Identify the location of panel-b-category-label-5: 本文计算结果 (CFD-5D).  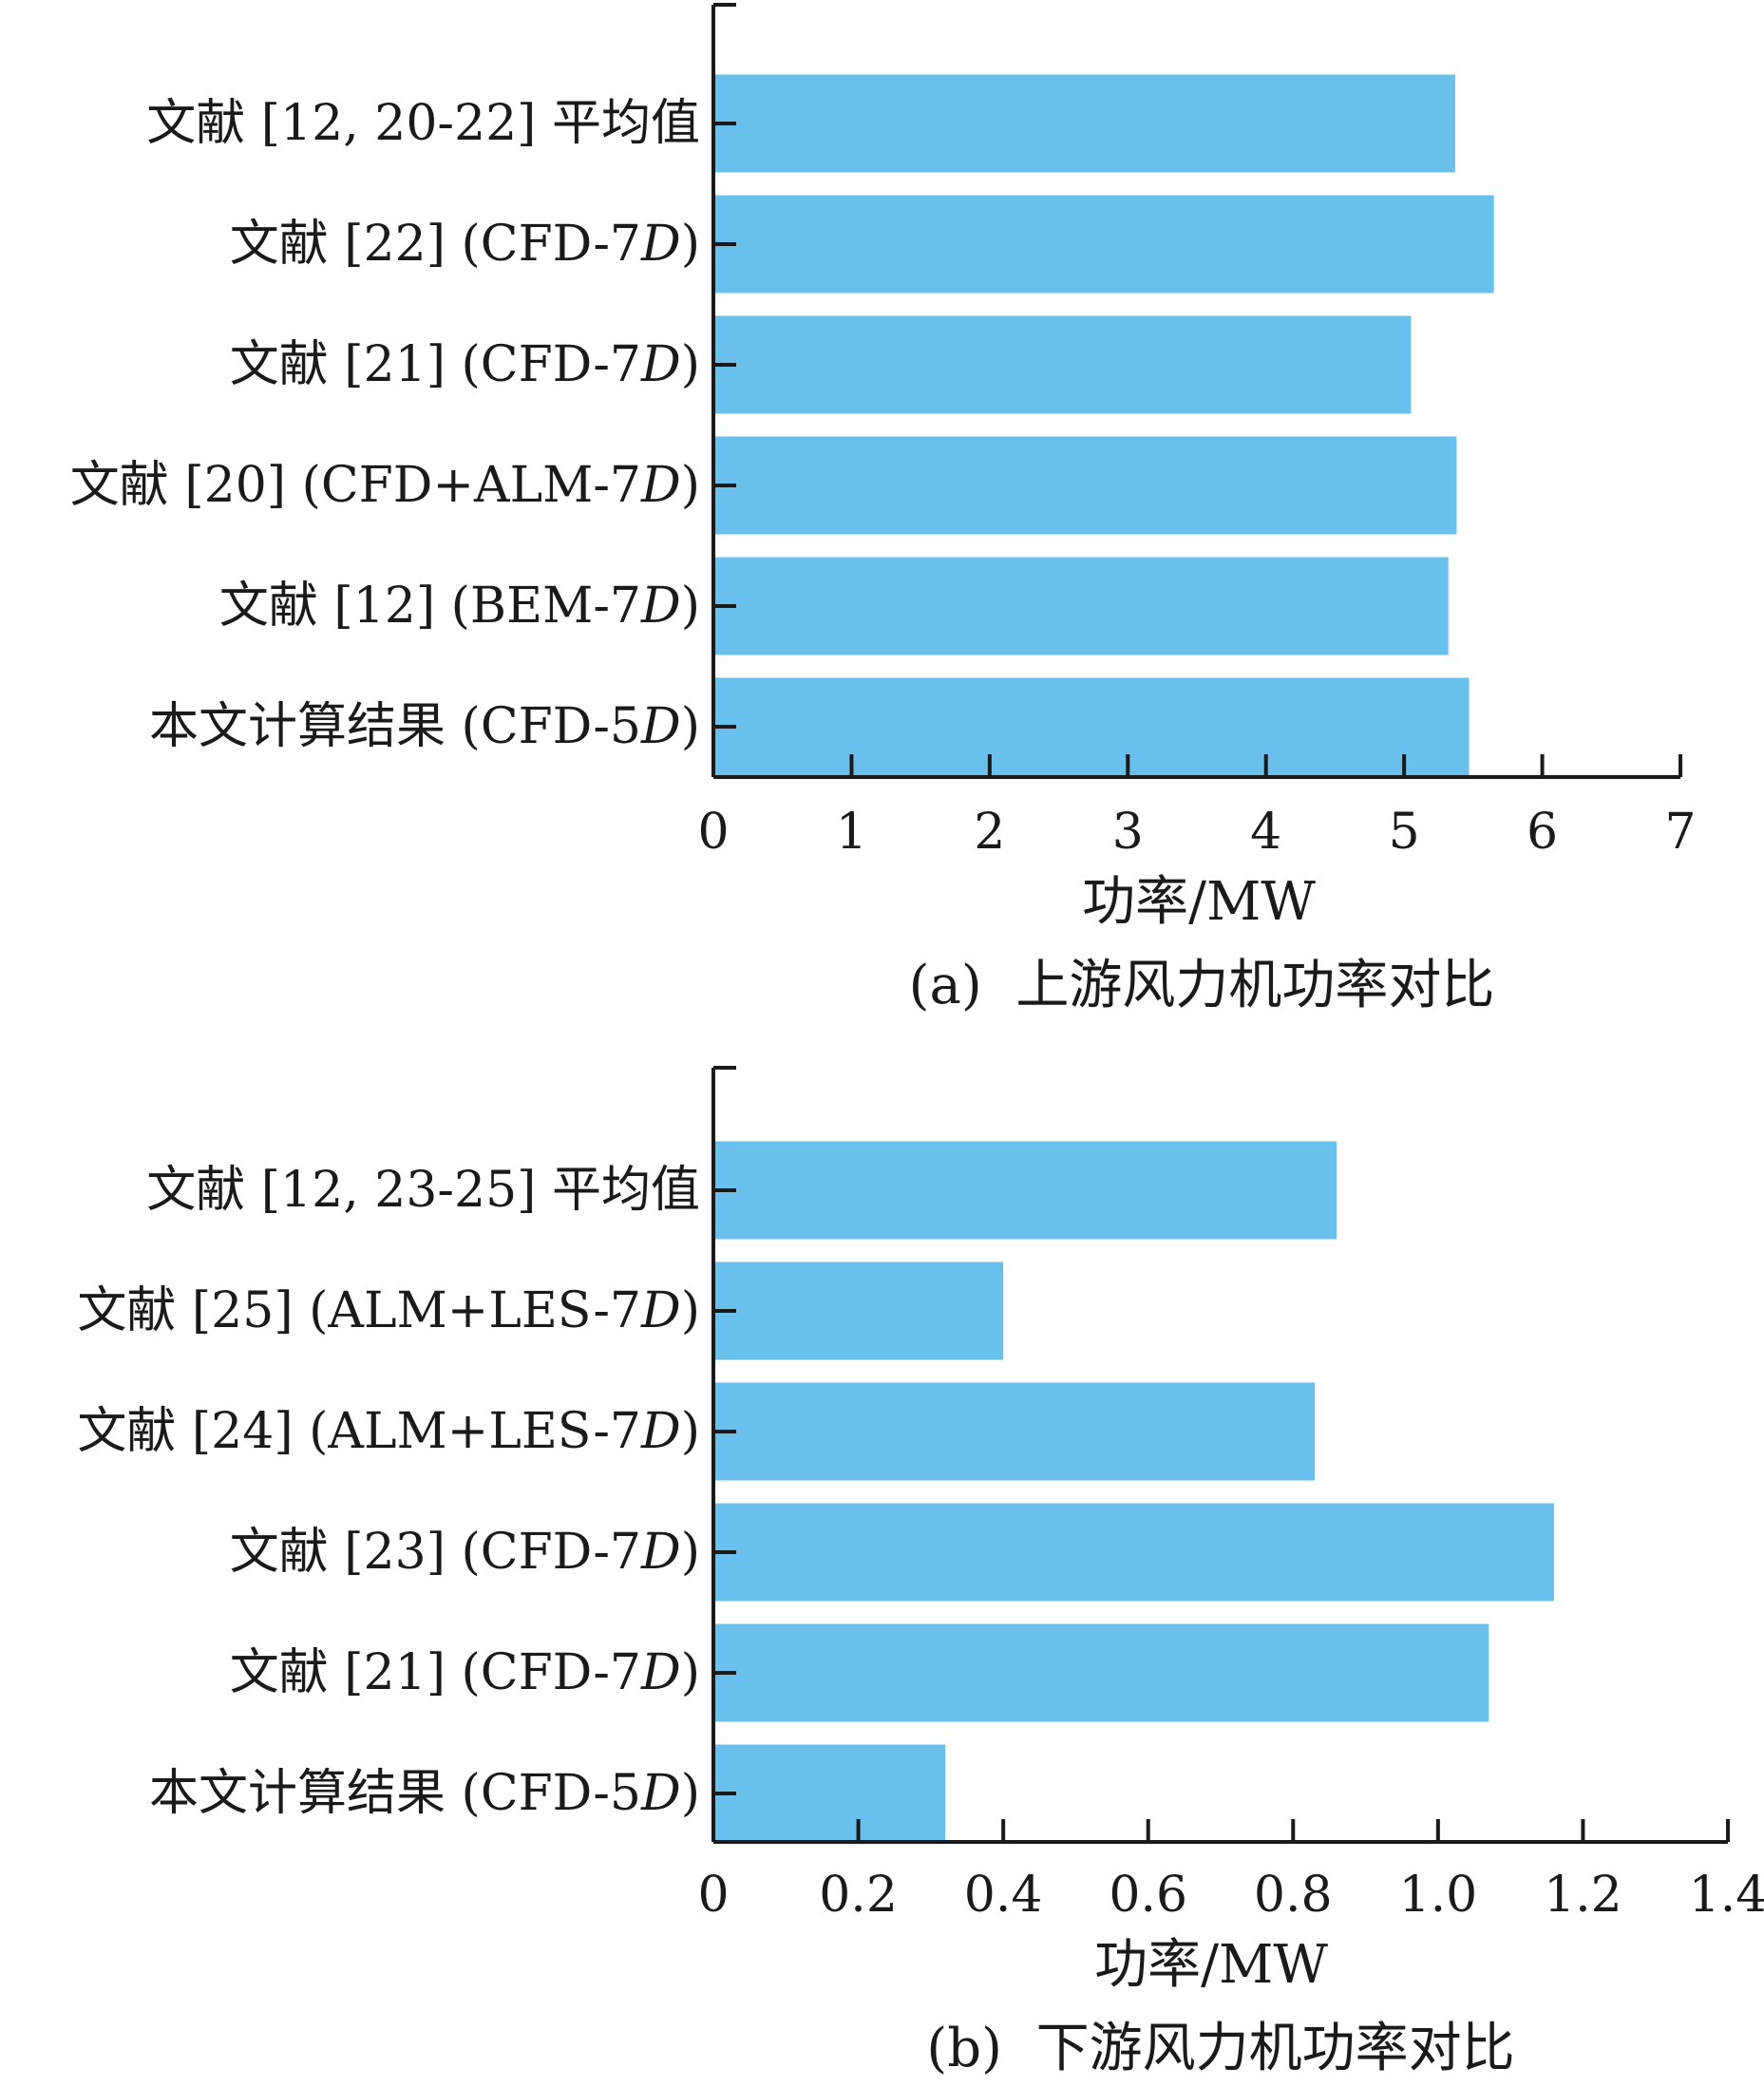
(424, 1793).